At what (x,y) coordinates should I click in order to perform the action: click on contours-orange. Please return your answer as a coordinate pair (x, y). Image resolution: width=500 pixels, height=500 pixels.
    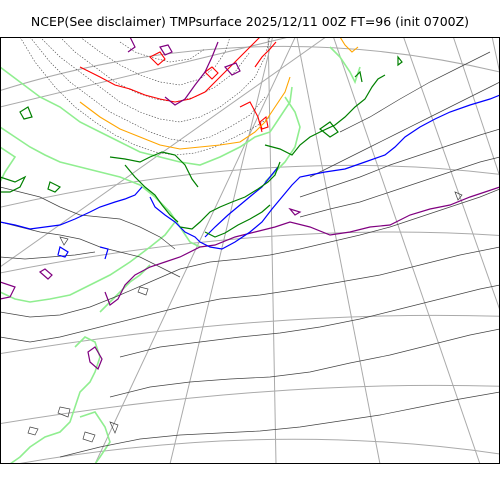
    Looking at the image, I should click on (219, 93).